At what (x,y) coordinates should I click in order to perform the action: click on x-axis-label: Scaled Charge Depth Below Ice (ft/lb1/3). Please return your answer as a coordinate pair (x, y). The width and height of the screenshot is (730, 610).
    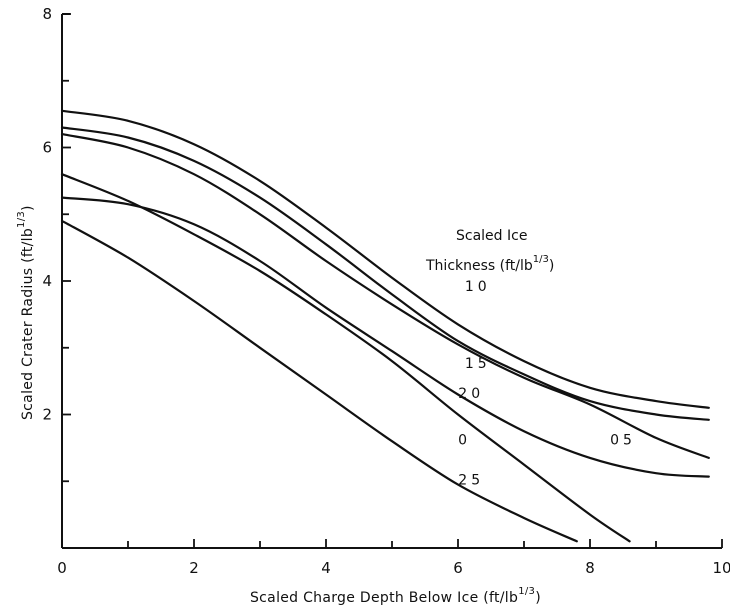
    Looking at the image, I should click on (395, 596).